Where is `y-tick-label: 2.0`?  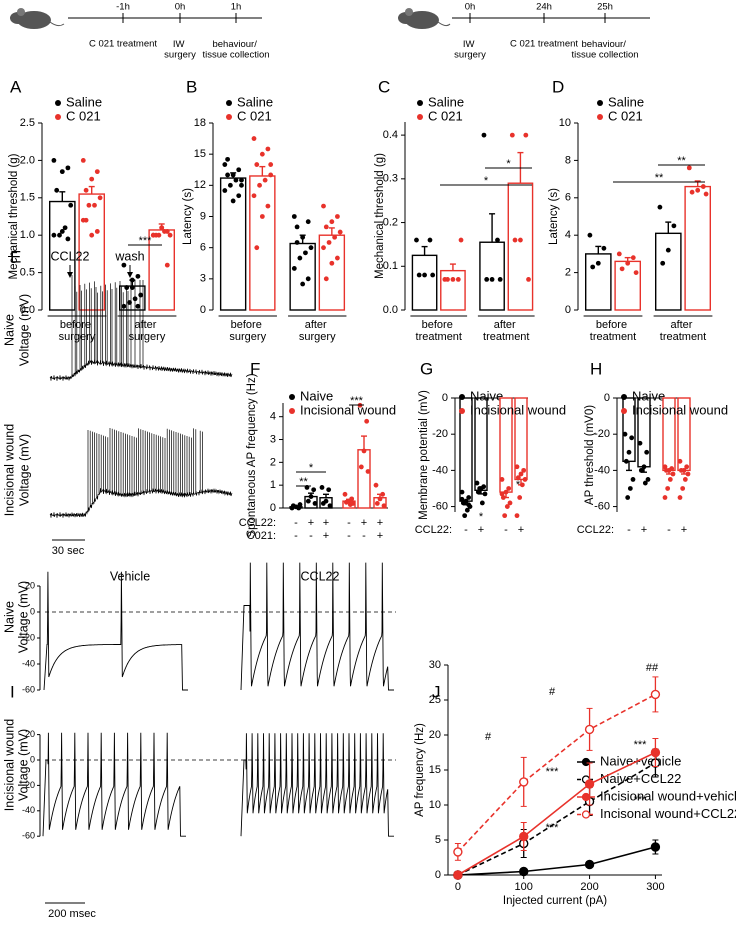 y-tick-label: 2.0 is located at coordinates (27, 160).